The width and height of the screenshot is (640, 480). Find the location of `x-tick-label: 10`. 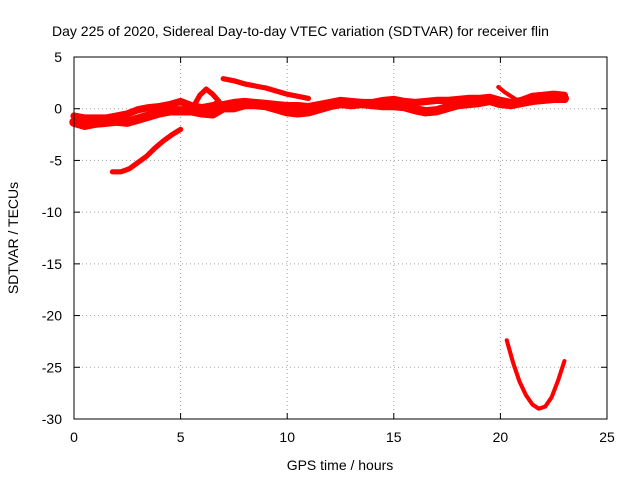

x-tick-label: 10 is located at coordinates (287, 437).